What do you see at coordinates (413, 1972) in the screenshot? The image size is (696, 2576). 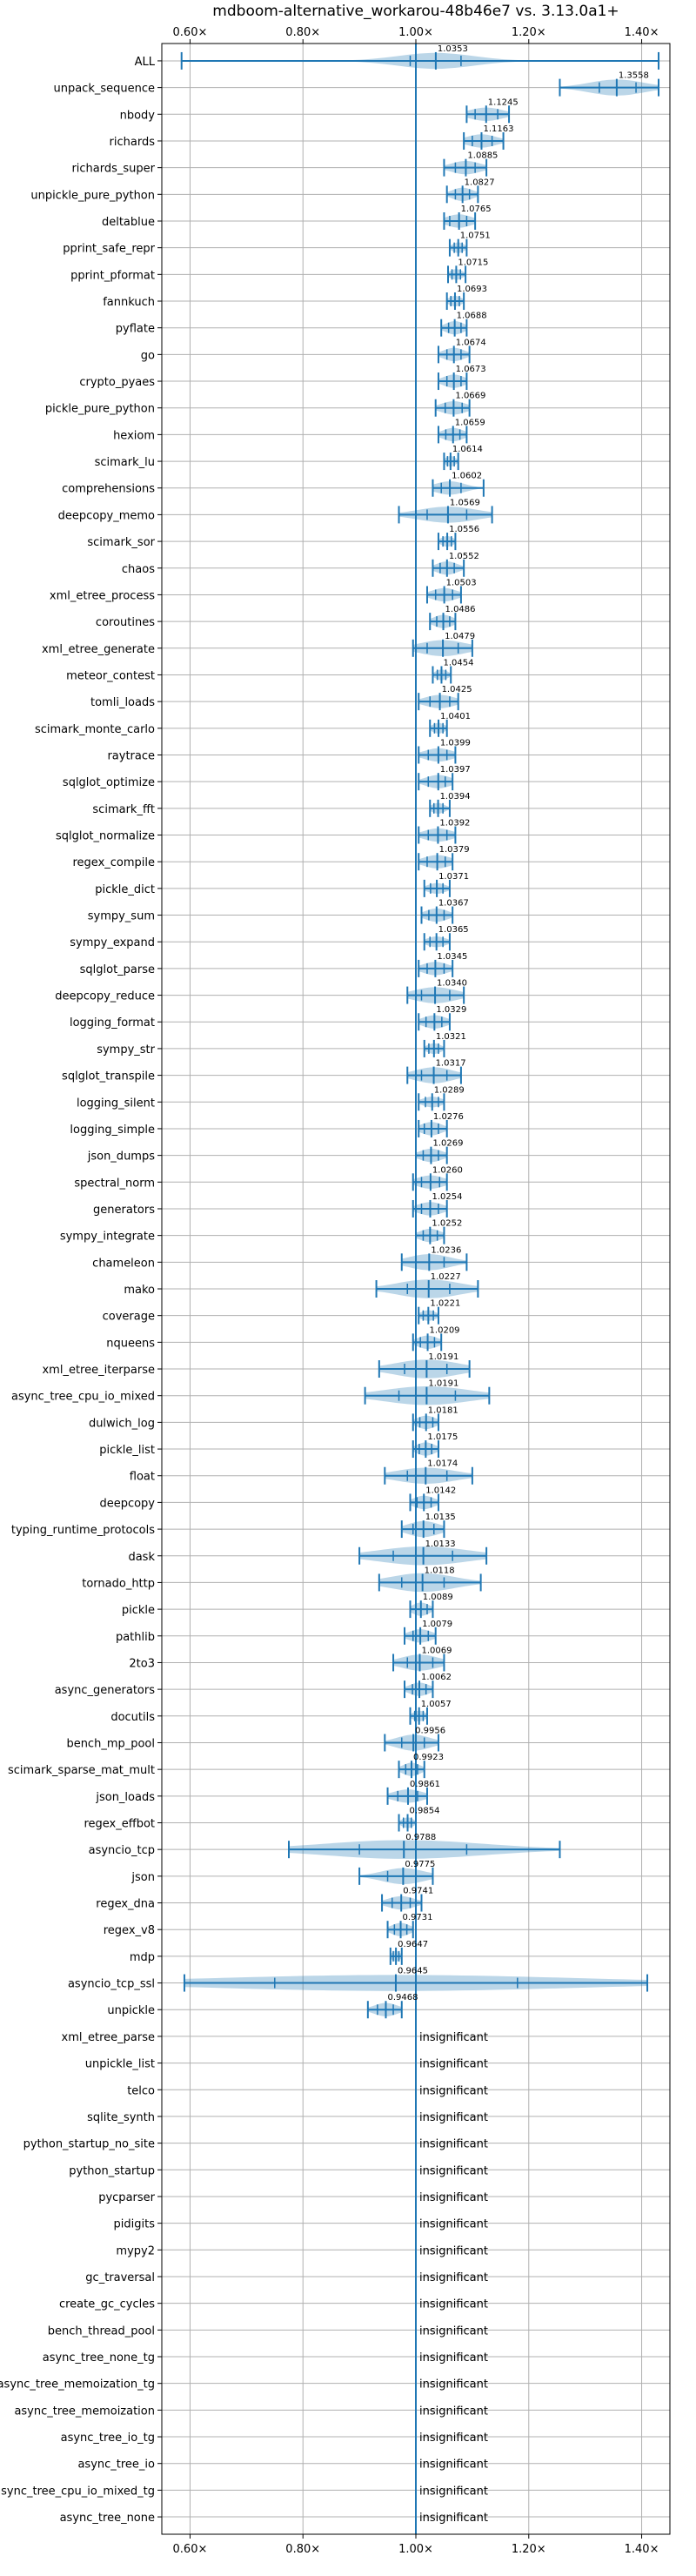 I see `median-value-label: 0.9645` at bounding box center [413, 1972].